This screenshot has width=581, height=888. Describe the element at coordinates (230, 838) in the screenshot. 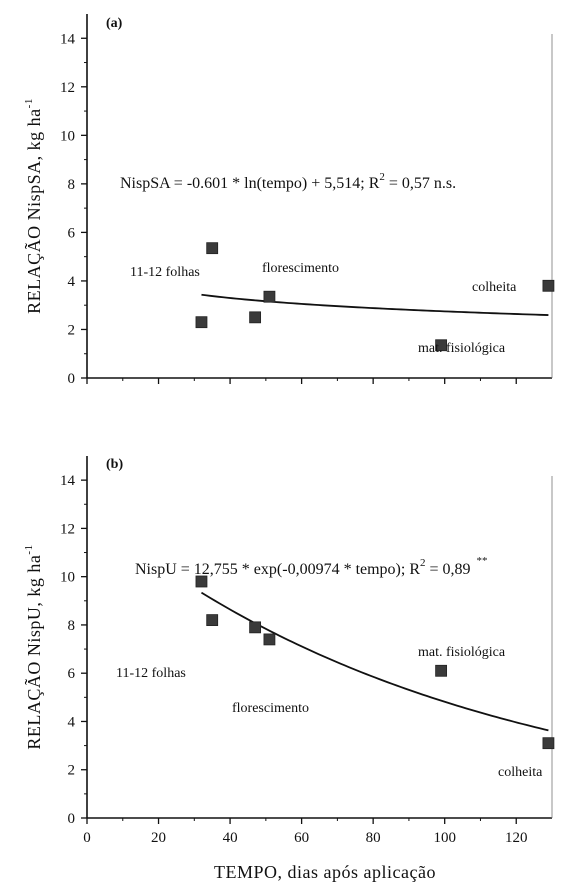

I see `x-tick-label: 40` at that location.